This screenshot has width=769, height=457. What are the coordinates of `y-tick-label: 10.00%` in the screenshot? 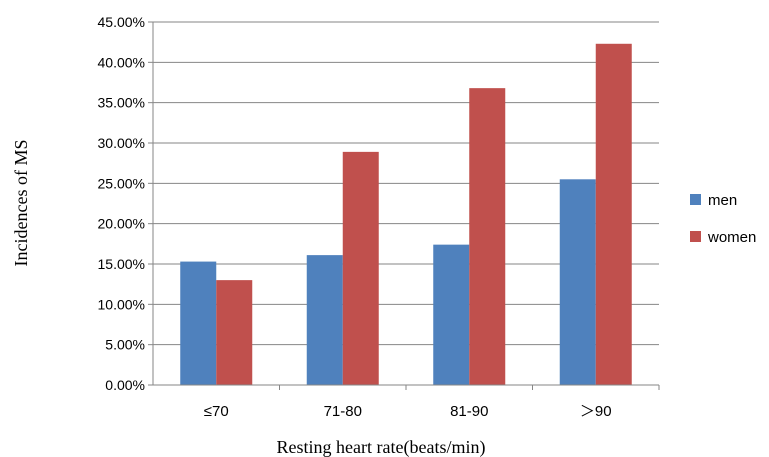 It's located at (121, 304).